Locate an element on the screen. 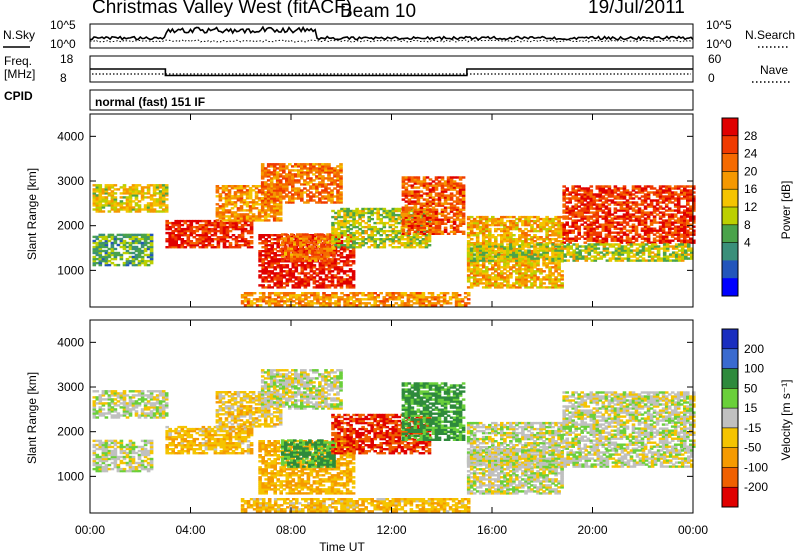 This screenshot has width=800, height=554. freq-unit: [MHz] is located at coordinates (19, 74).